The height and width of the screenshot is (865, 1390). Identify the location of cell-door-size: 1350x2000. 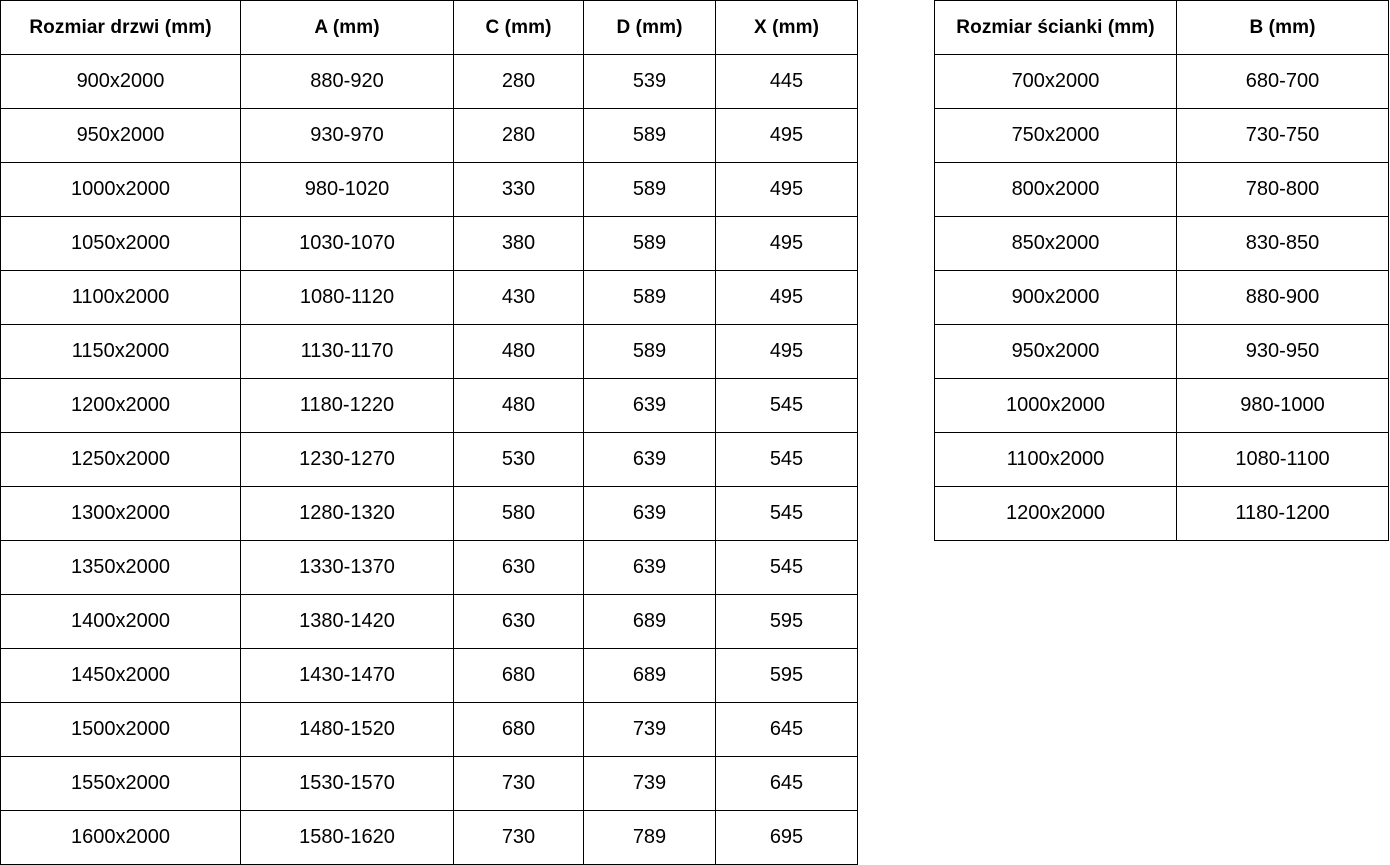
(120, 567).